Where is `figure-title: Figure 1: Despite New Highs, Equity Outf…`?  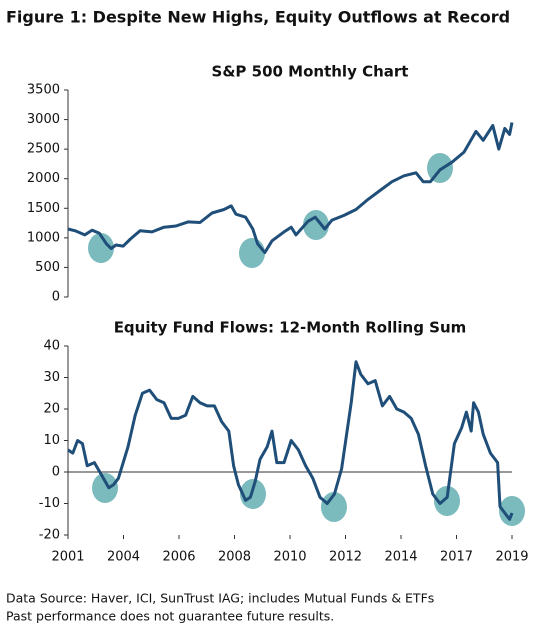
figure-title: Figure 1: Despite New Highs, Equity Outf… is located at coordinates (258, 17).